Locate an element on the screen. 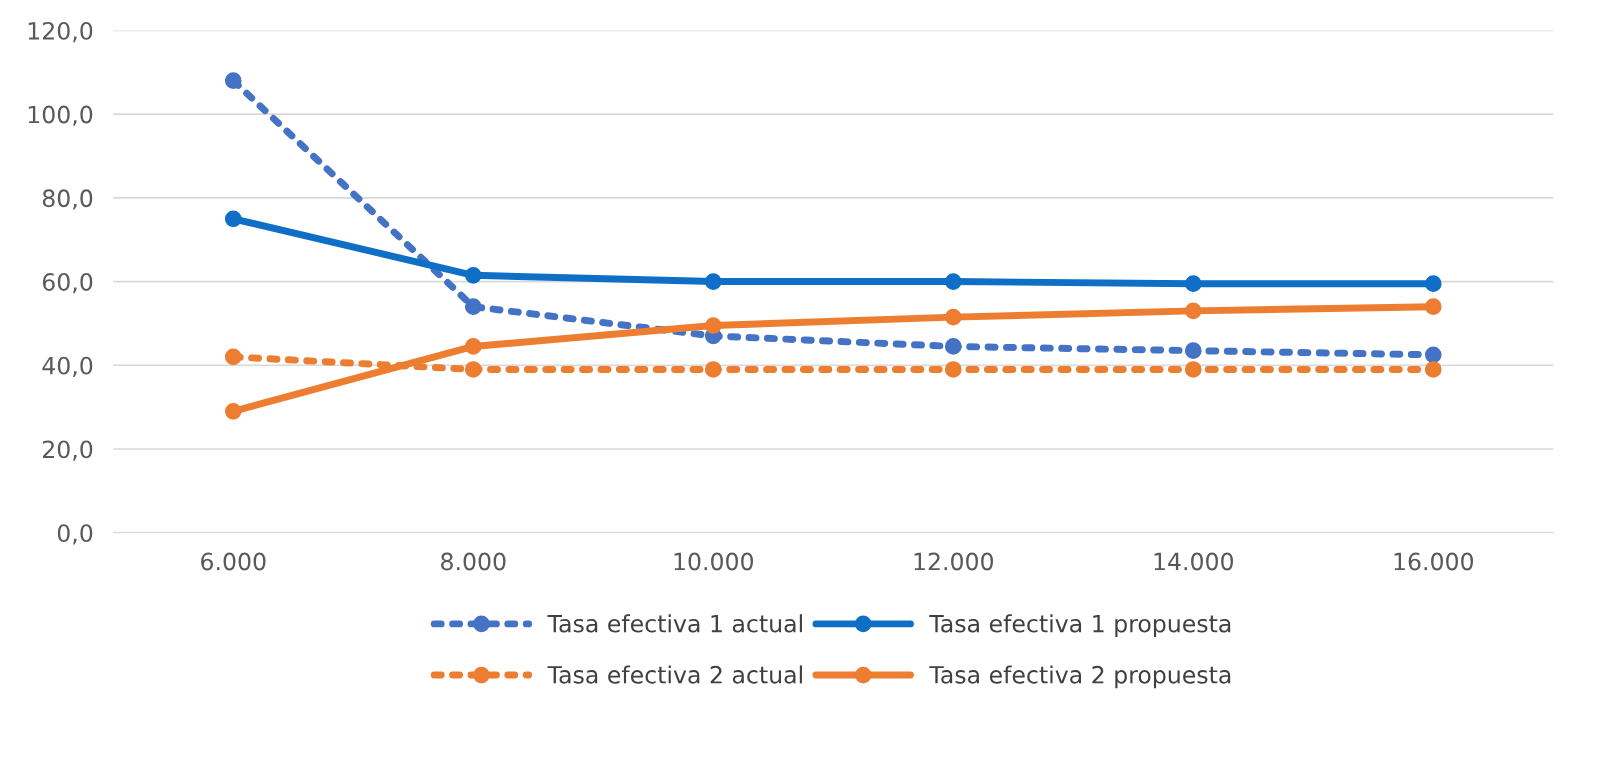 The image size is (1618, 761). legend-label: Tasa efectiva 2 actual is located at coordinates (674, 674).